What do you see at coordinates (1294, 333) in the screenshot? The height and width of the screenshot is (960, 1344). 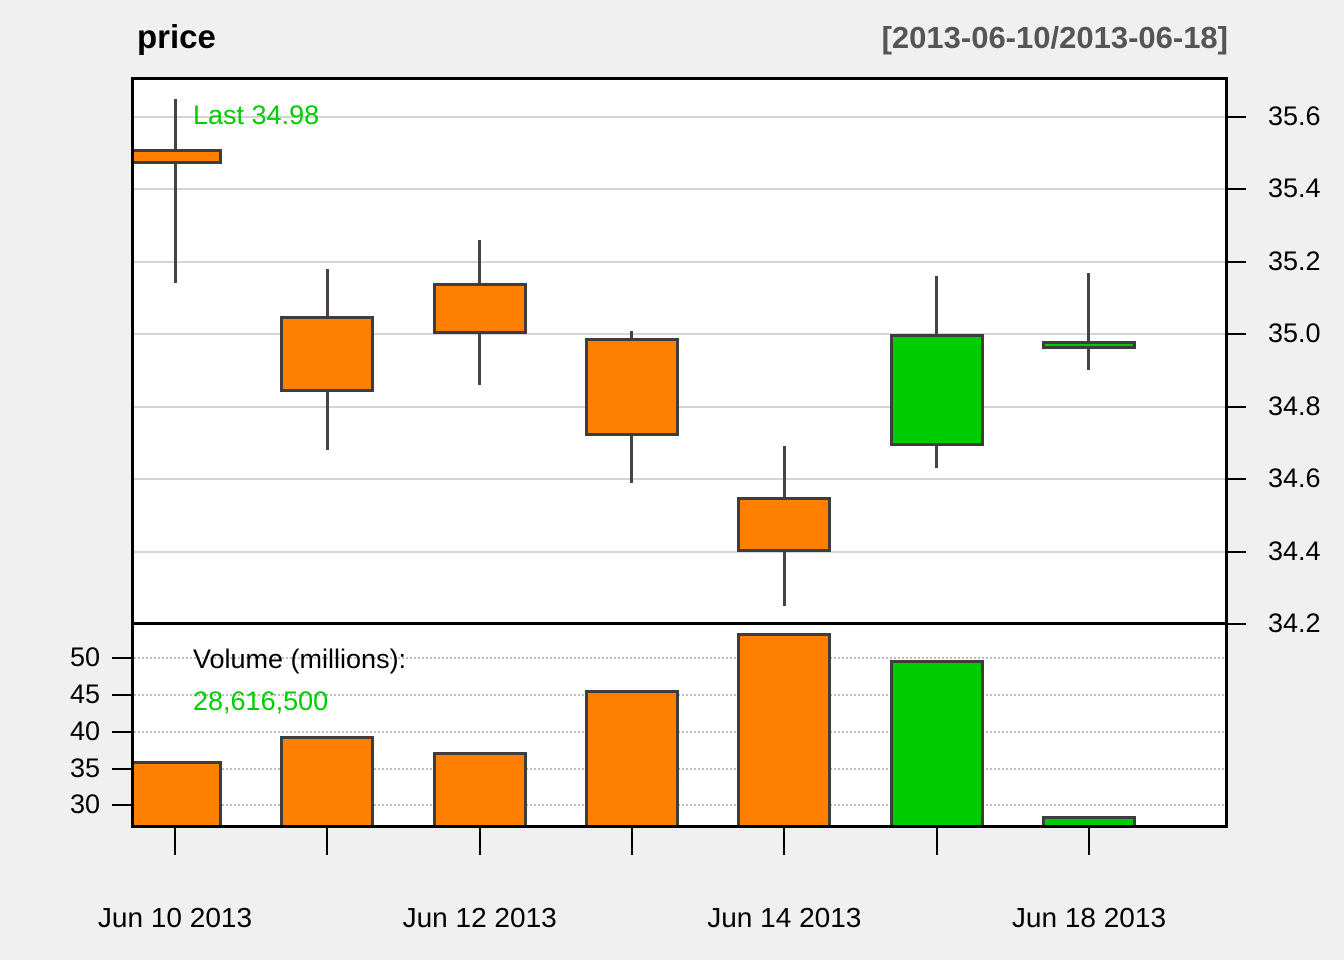 I see `price-tick-label: 35.0` at bounding box center [1294, 333].